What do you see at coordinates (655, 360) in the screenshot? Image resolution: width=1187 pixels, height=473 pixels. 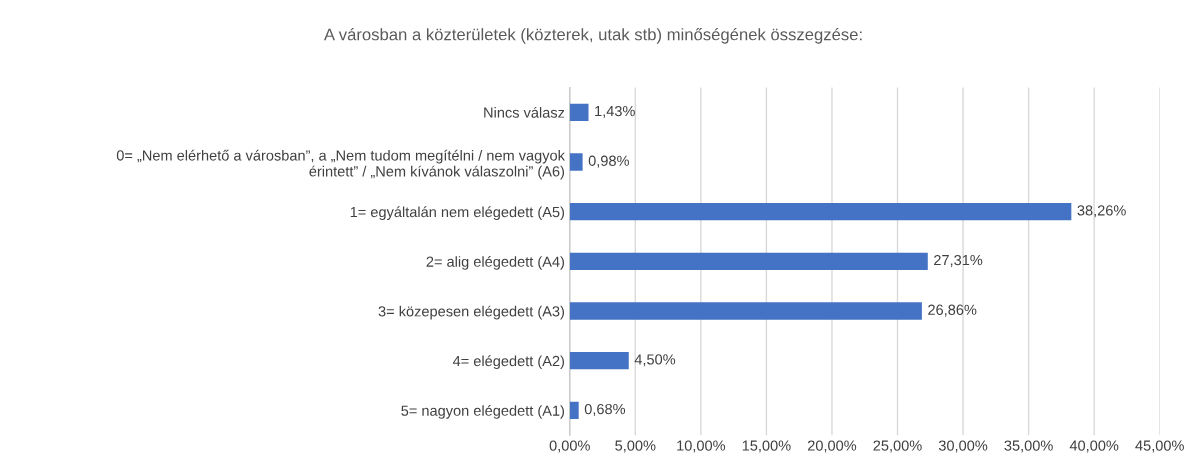 I see `data-label: 4,50%` at bounding box center [655, 360].